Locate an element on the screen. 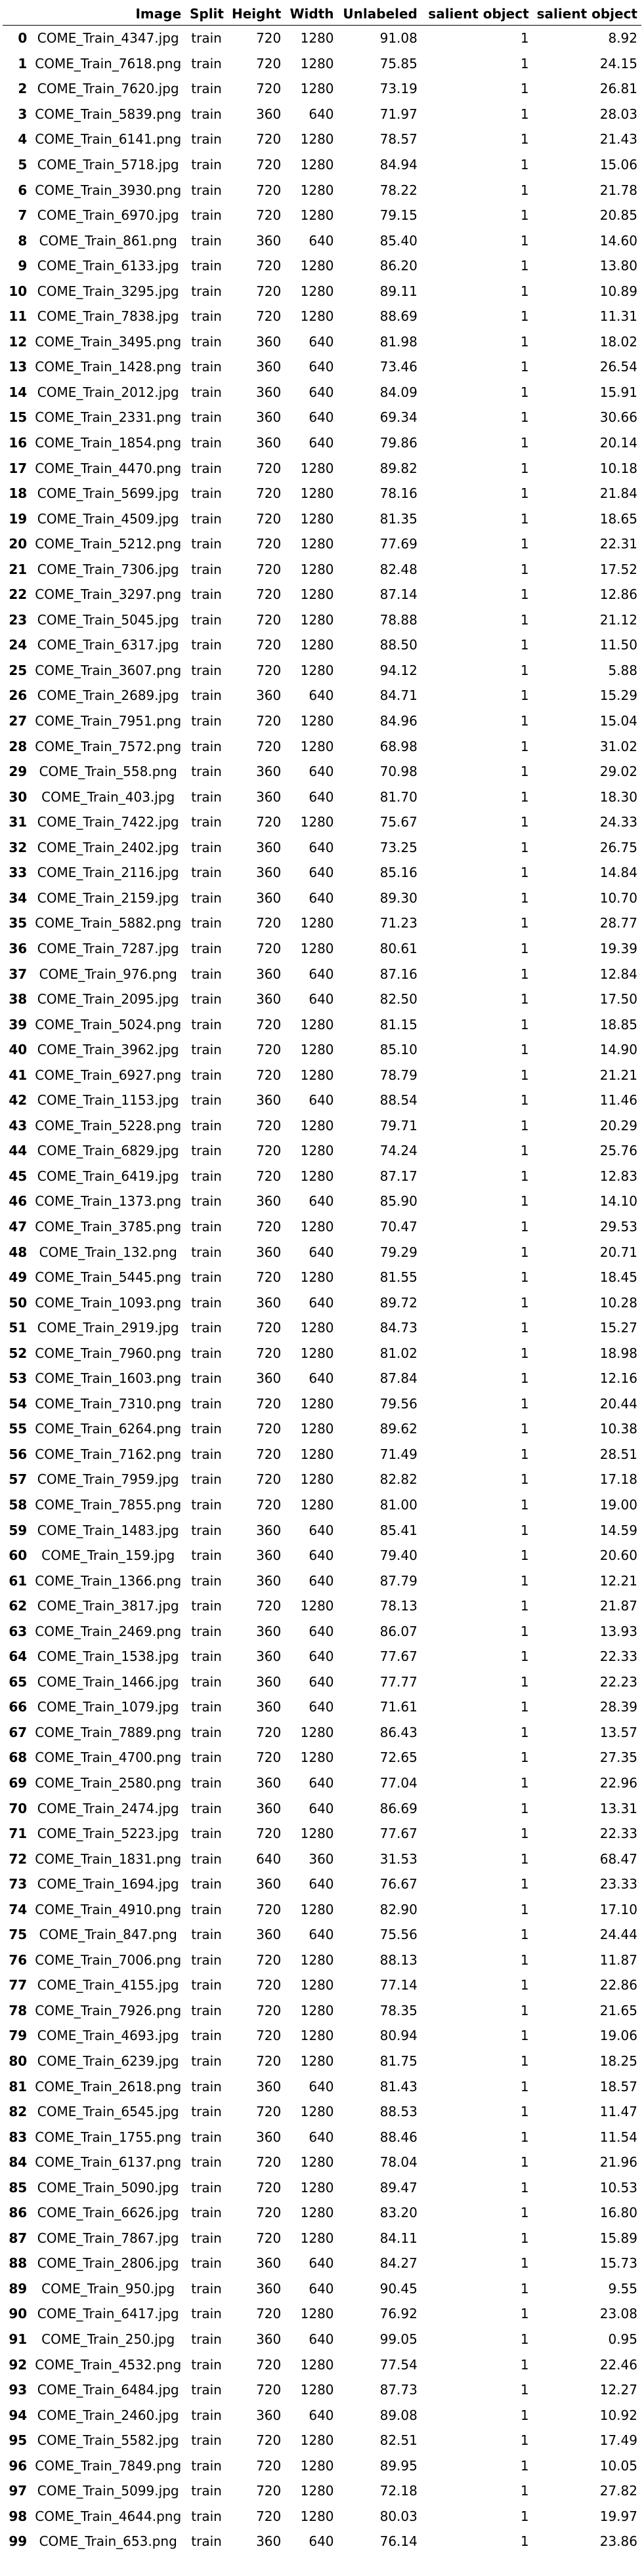 The image size is (644, 2576). row-index: 47 is located at coordinates (18, 1226).